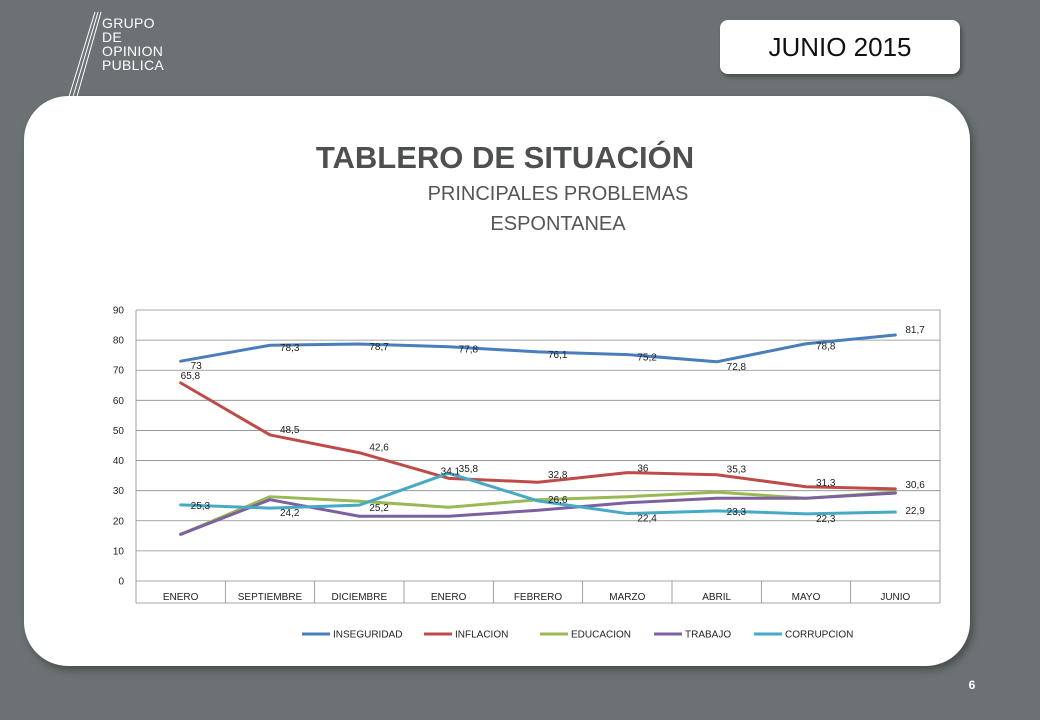 This screenshot has height=720, width=1040. What do you see at coordinates (643, 469) in the screenshot?
I see `data-label: 36` at bounding box center [643, 469].